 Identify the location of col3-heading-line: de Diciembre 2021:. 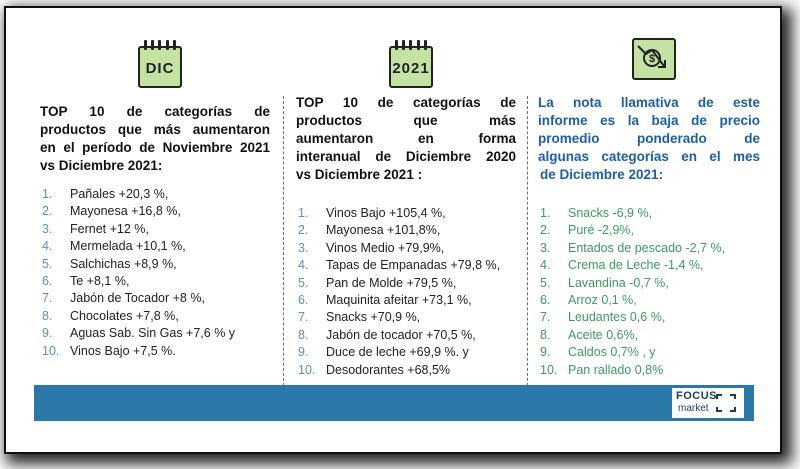
(602, 174).